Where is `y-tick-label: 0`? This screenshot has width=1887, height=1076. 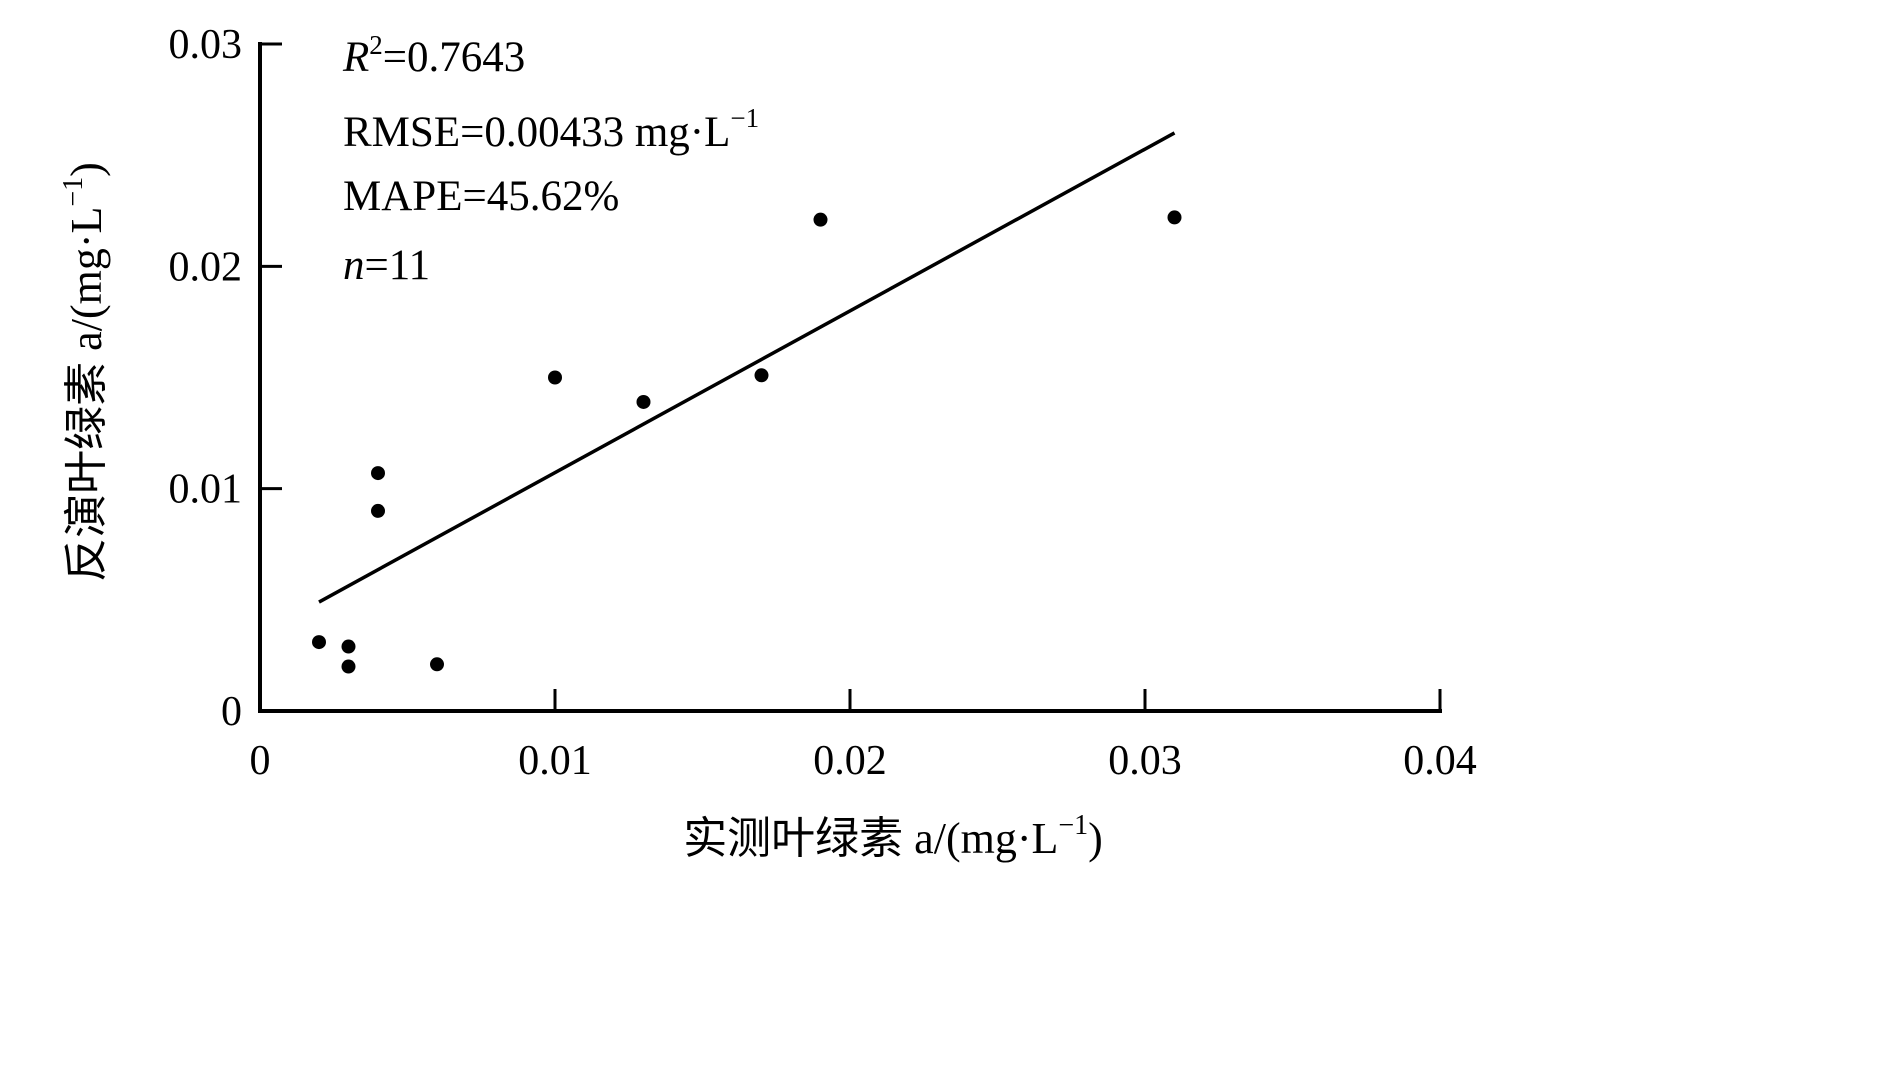 y-tick-label: 0 is located at coordinates (231, 712).